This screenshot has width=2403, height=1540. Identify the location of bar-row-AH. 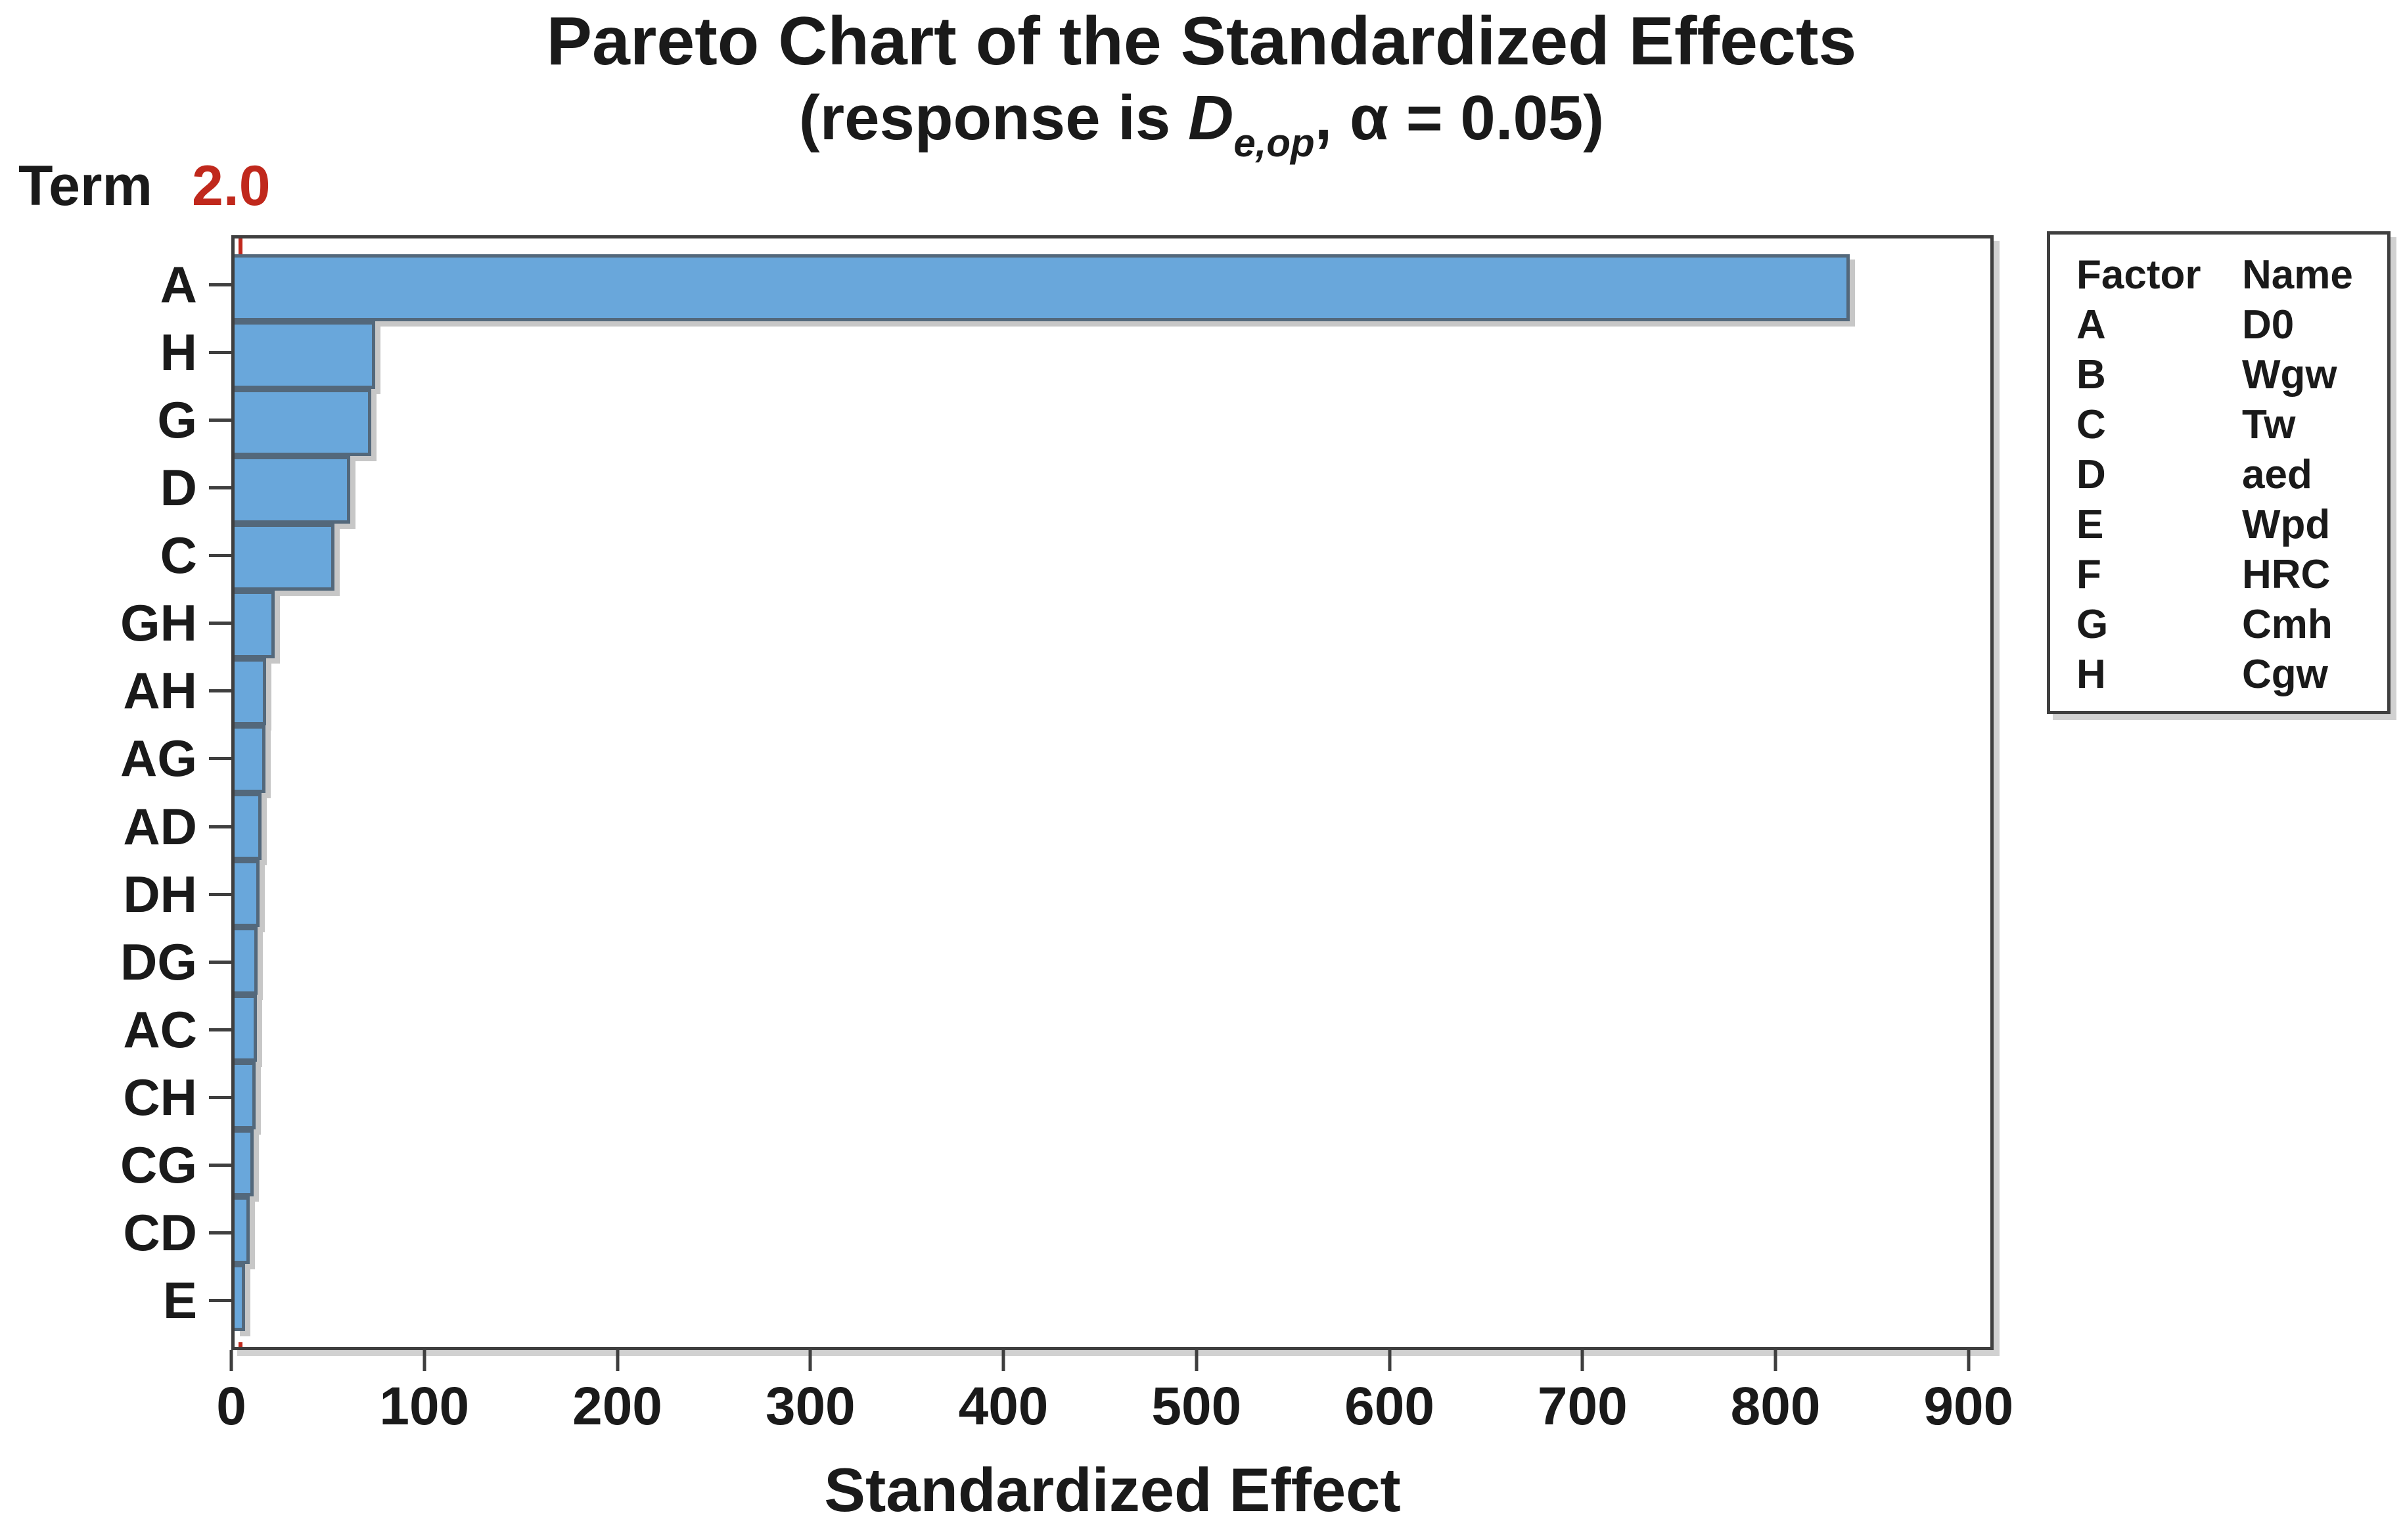
(1112, 692).